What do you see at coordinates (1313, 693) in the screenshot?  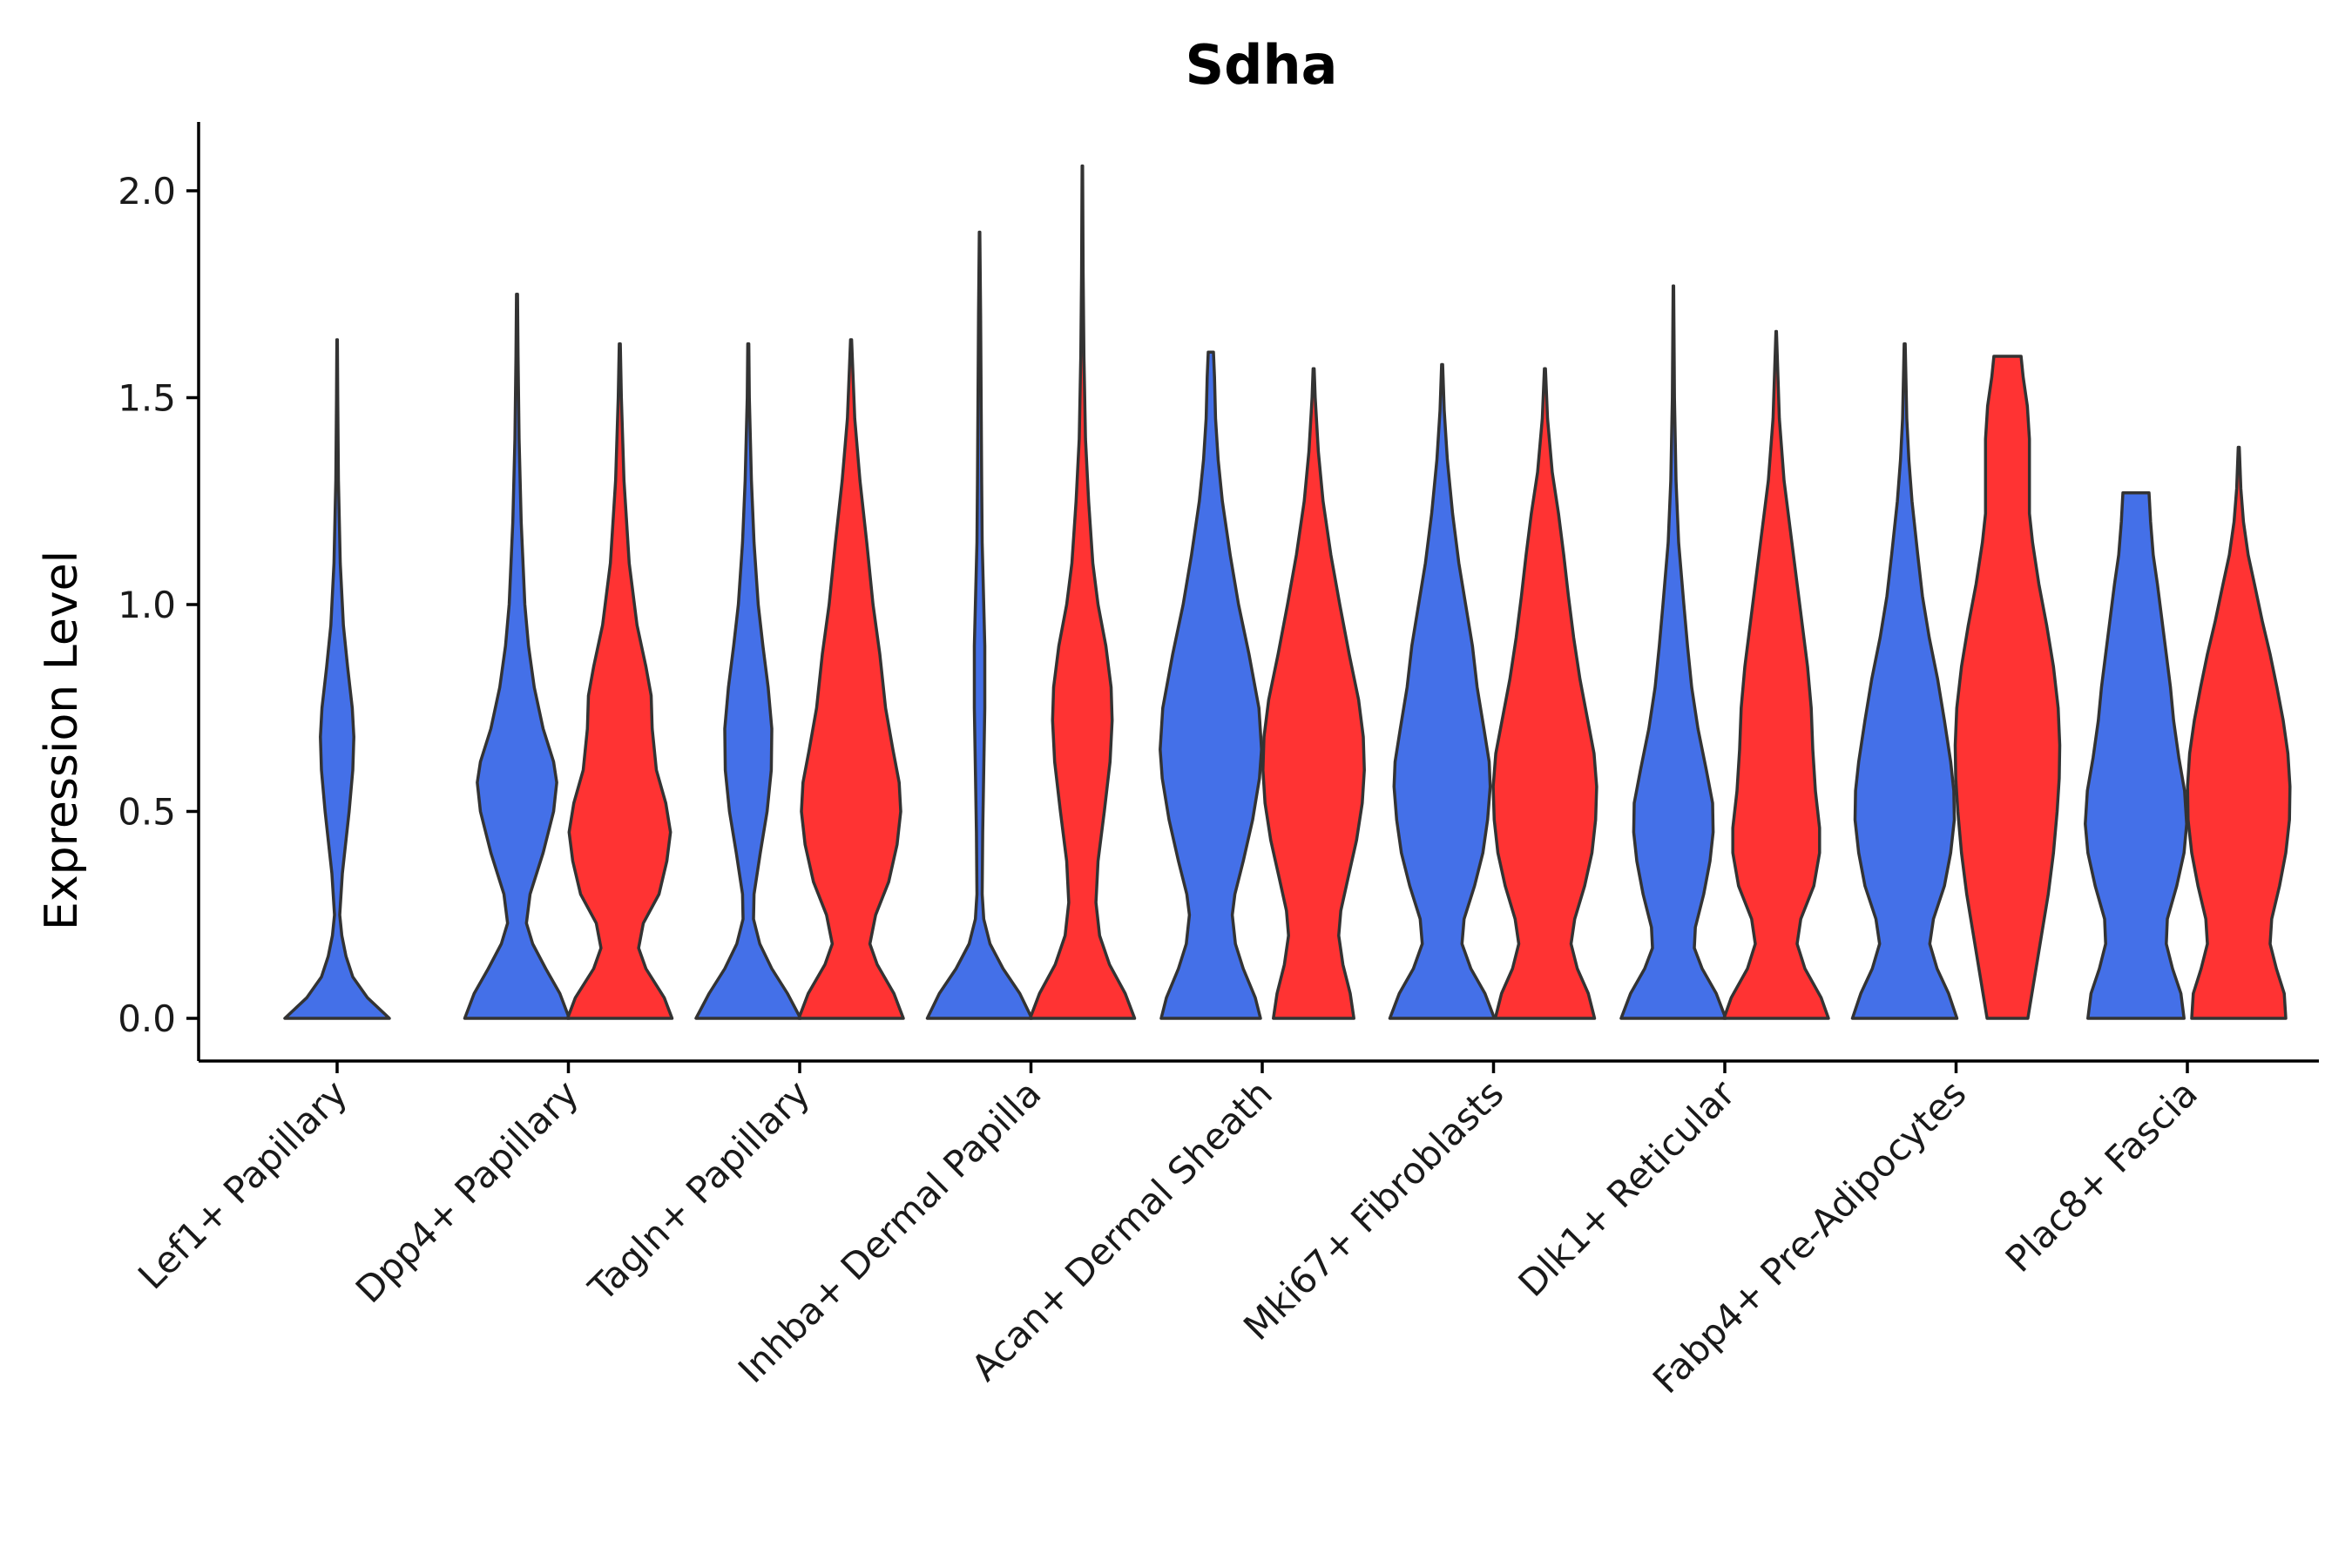 I see `violin-acan-dermal-sheath-red` at bounding box center [1313, 693].